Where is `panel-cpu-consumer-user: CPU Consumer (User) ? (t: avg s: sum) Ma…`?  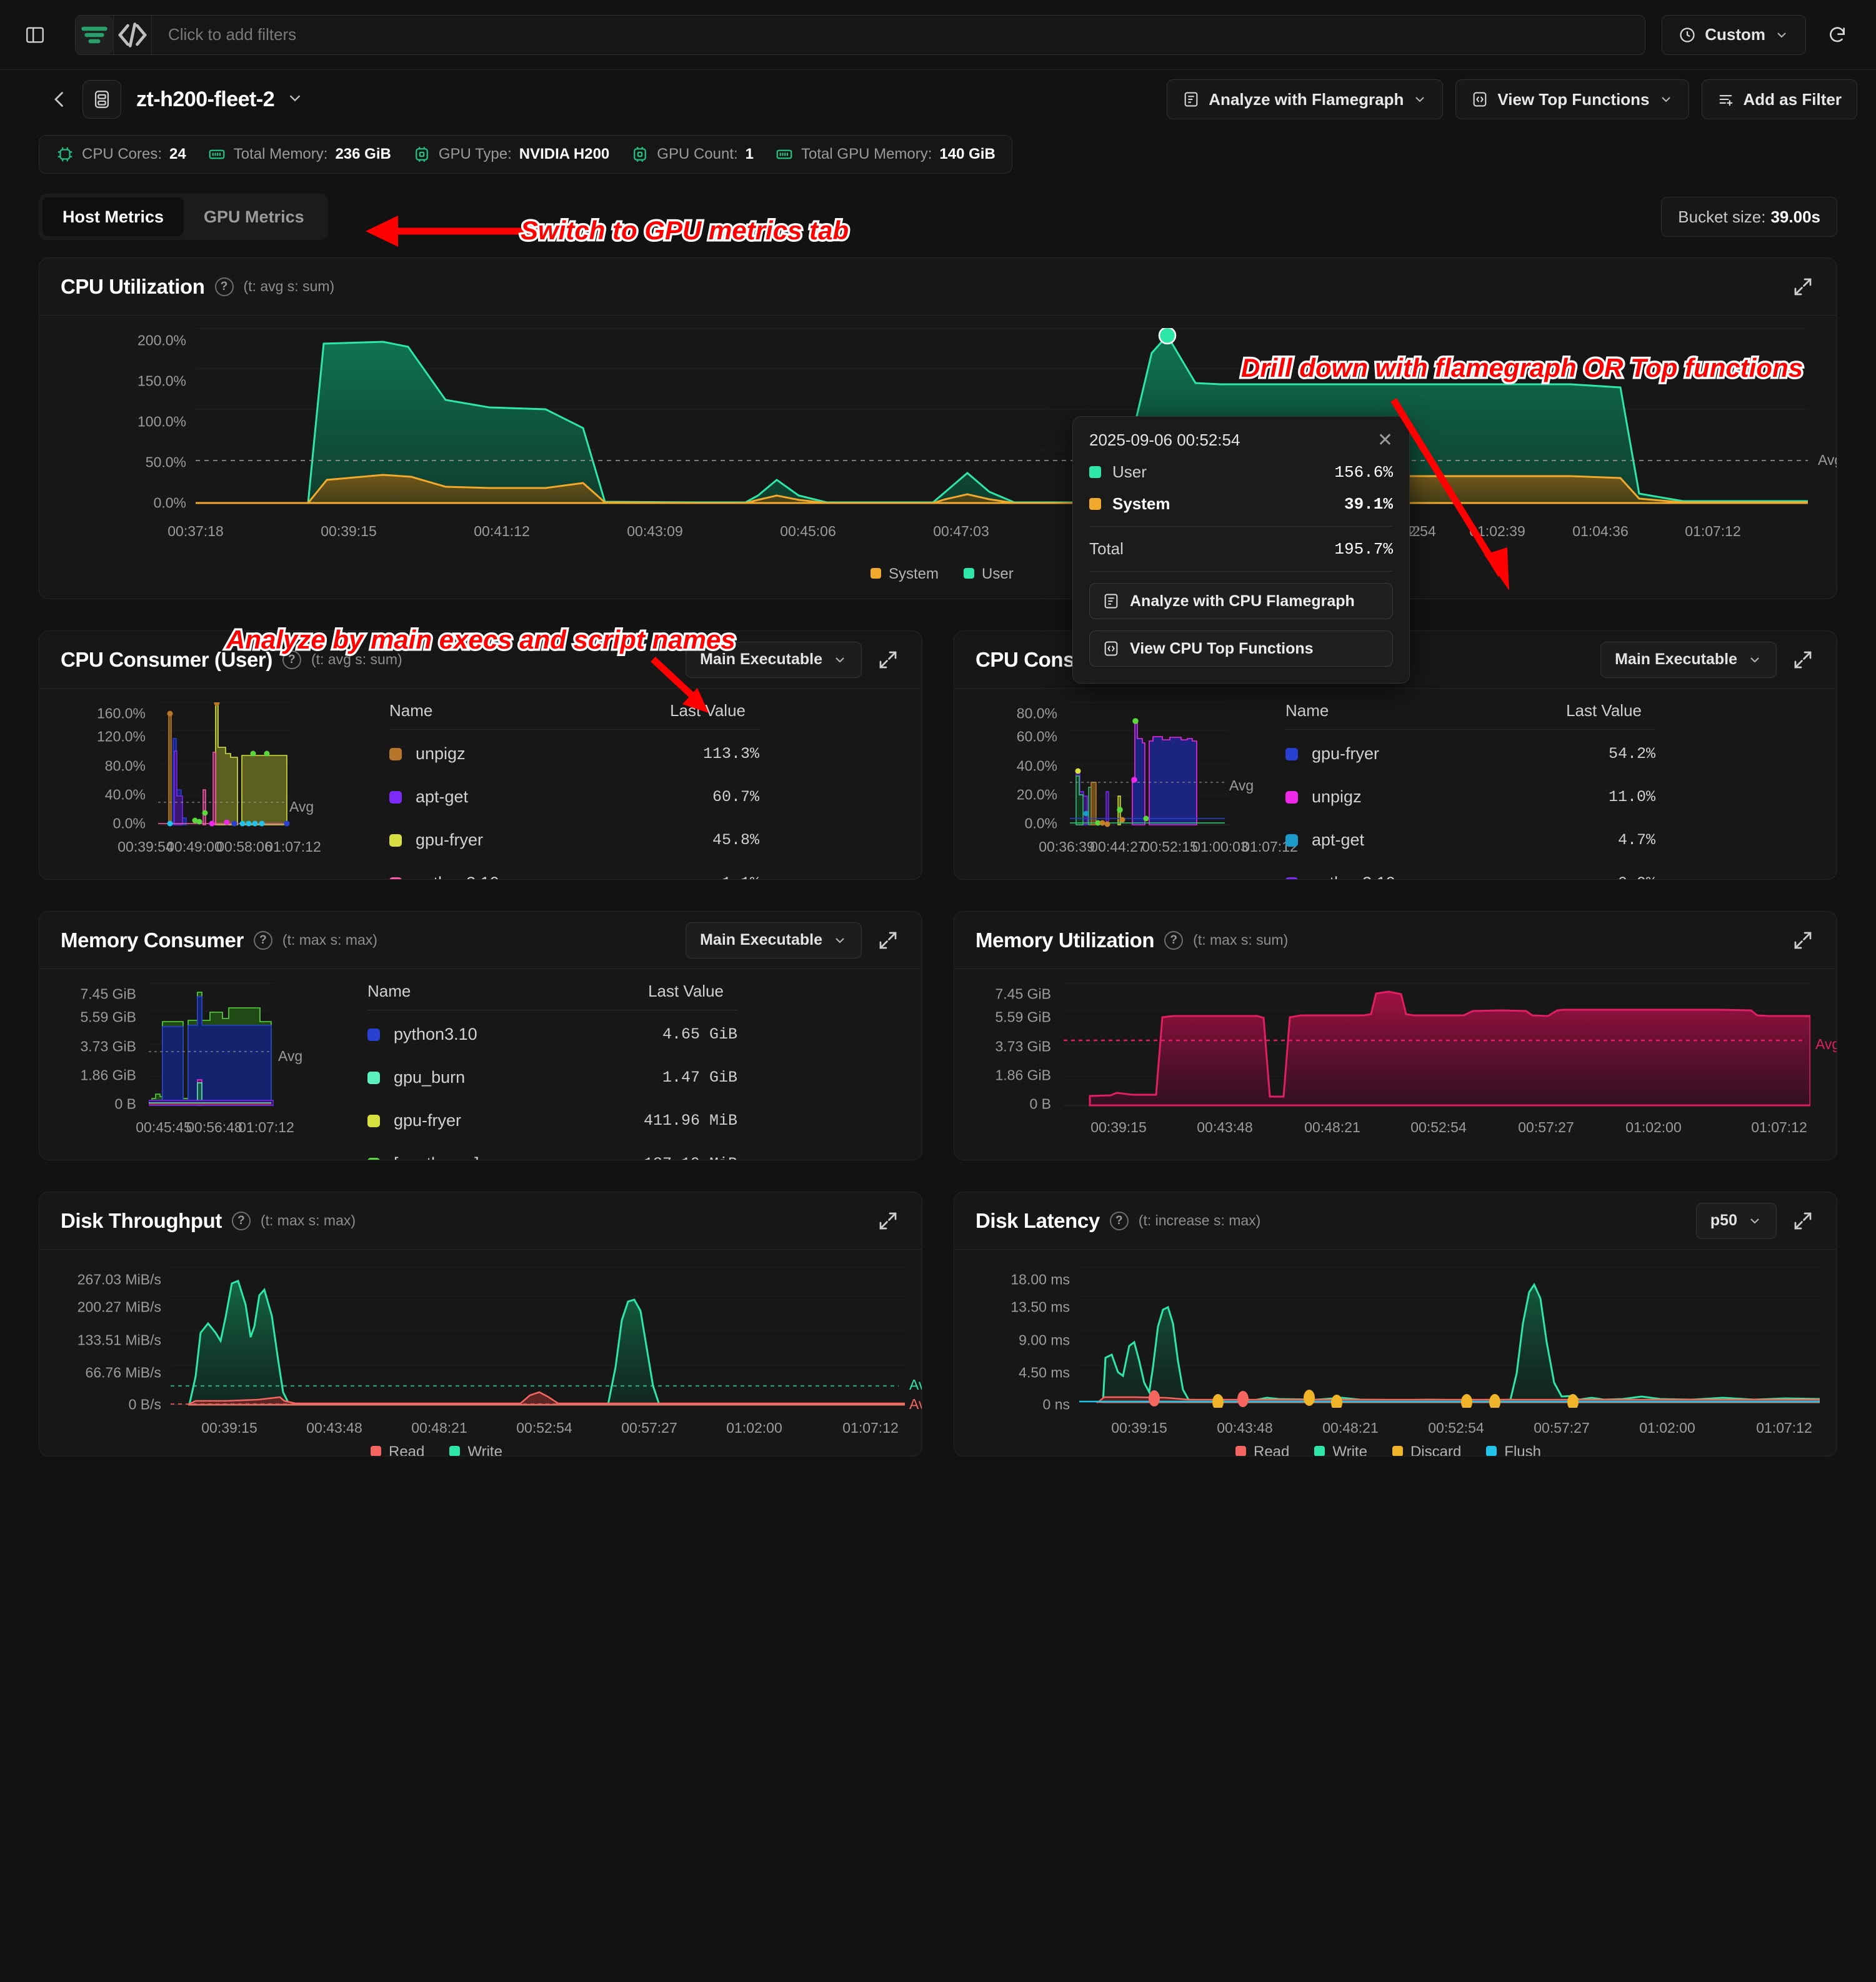
panel-cpu-consumer-user: CPU Consumer (User) ? (t: avg s: sum) Ma… is located at coordinates (480, 755).